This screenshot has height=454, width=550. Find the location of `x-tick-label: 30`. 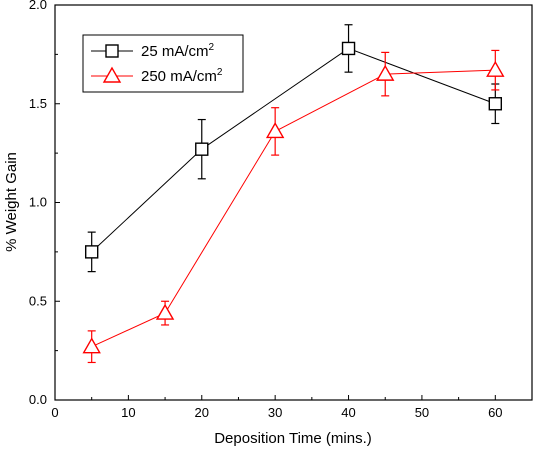

x-tick-label: 30 is located at coordinates (275, 412).